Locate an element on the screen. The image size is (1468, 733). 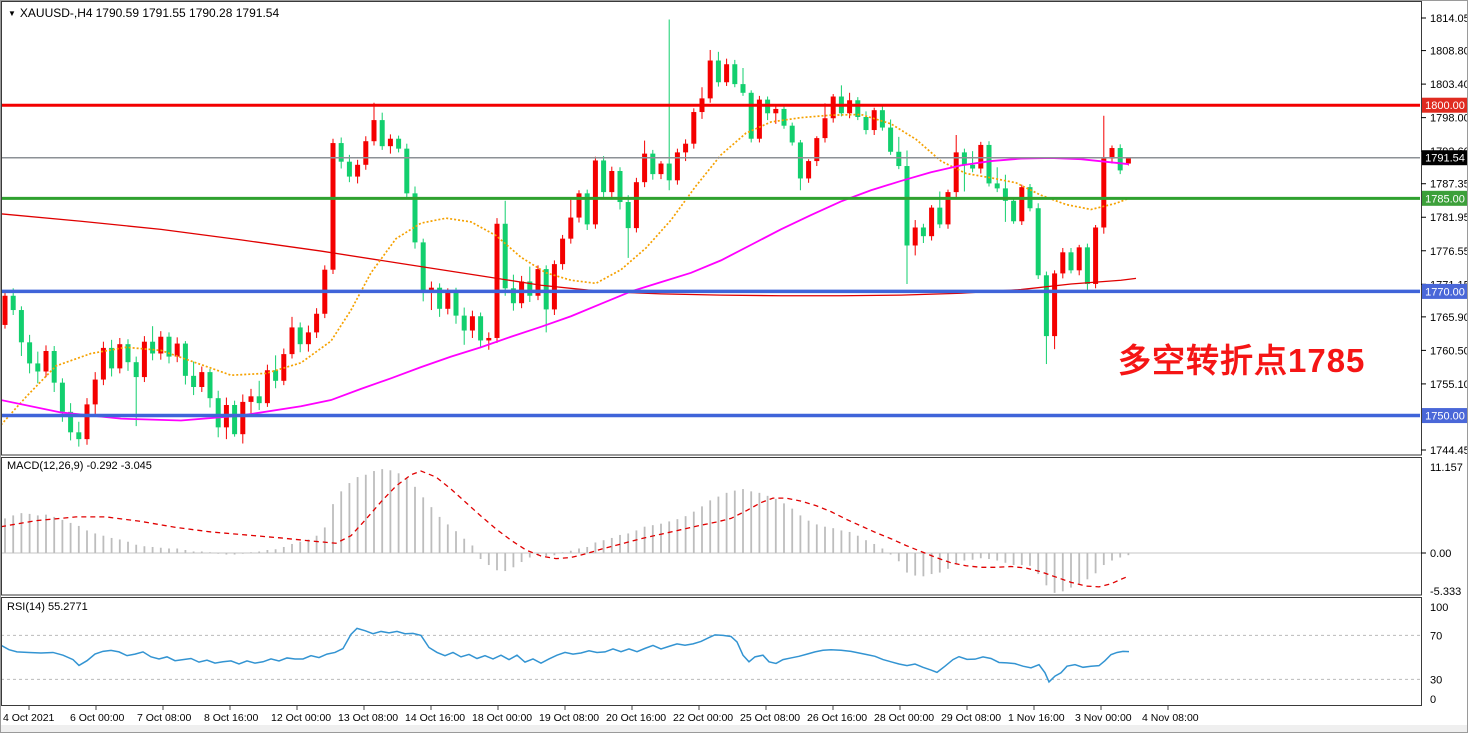
time-axis-label: 1 Nov 16:00 is located at coordinates (1036, 718).